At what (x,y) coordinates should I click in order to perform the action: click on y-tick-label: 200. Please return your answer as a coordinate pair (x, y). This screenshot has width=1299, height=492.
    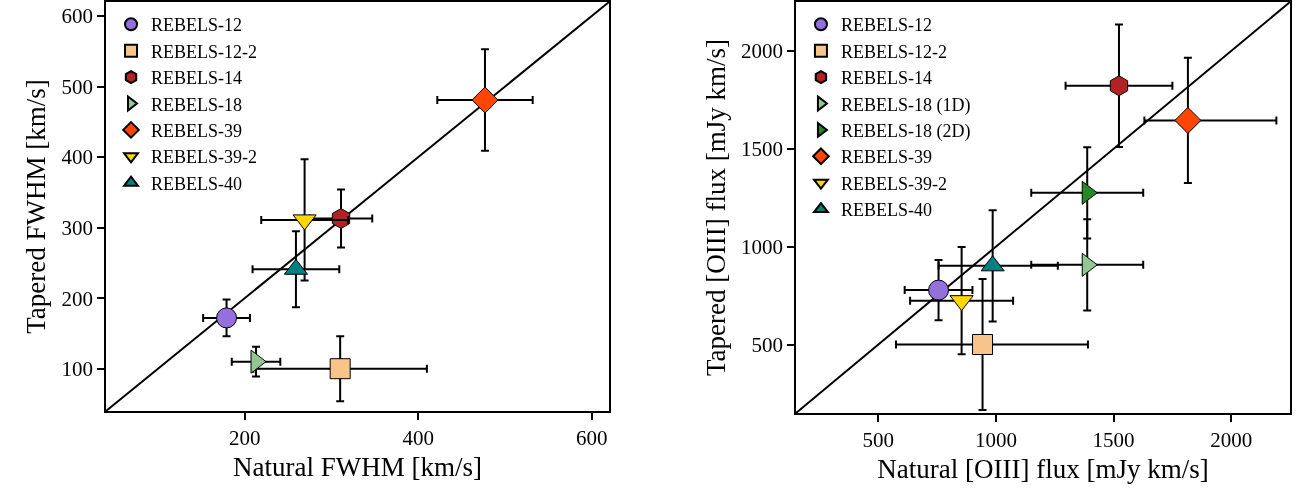
    Looking at the image, I should click on (77, 298).